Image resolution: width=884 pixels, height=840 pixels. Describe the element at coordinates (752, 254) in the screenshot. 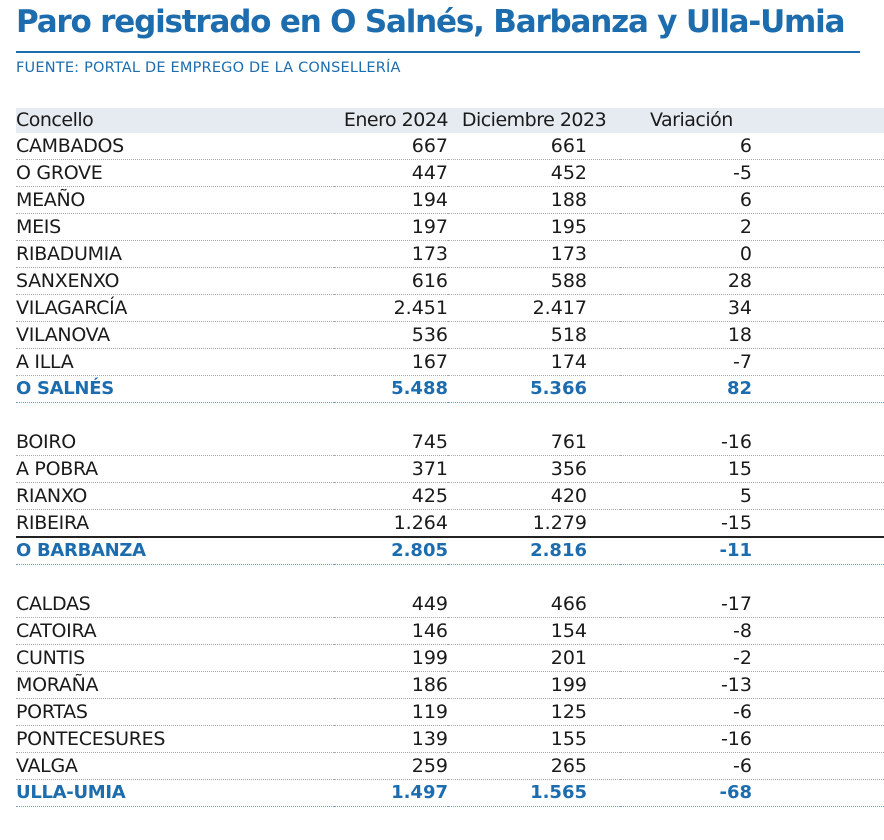

I see `cell-variacion: 0` at that location.